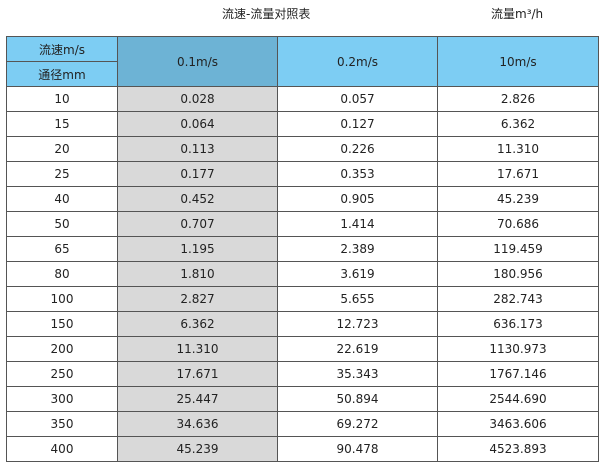  I want to click on flow-10-cell: 4523.893, so click(518, 449).